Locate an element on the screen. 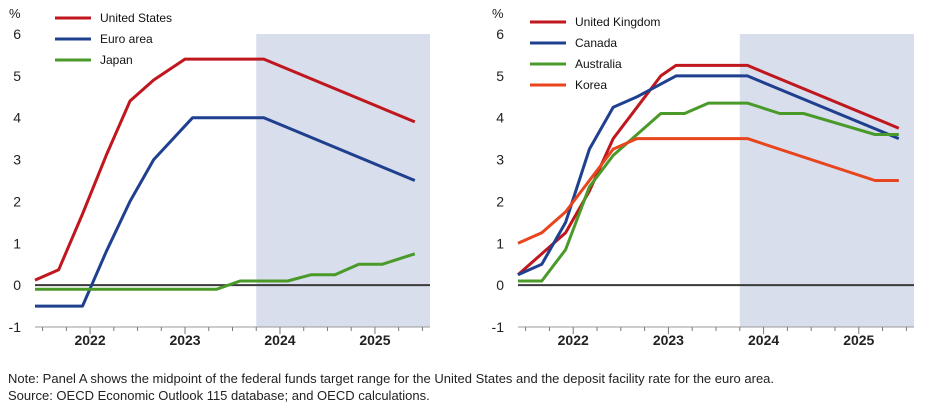 The width and height of the screenshot is (930, 409). projection-shading is located at coordinates (343, 180).